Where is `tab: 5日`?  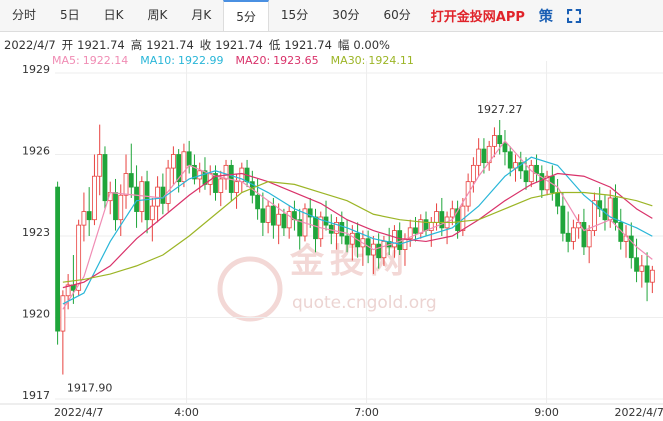
tab: 5日 is located at coordinates (70, 15).